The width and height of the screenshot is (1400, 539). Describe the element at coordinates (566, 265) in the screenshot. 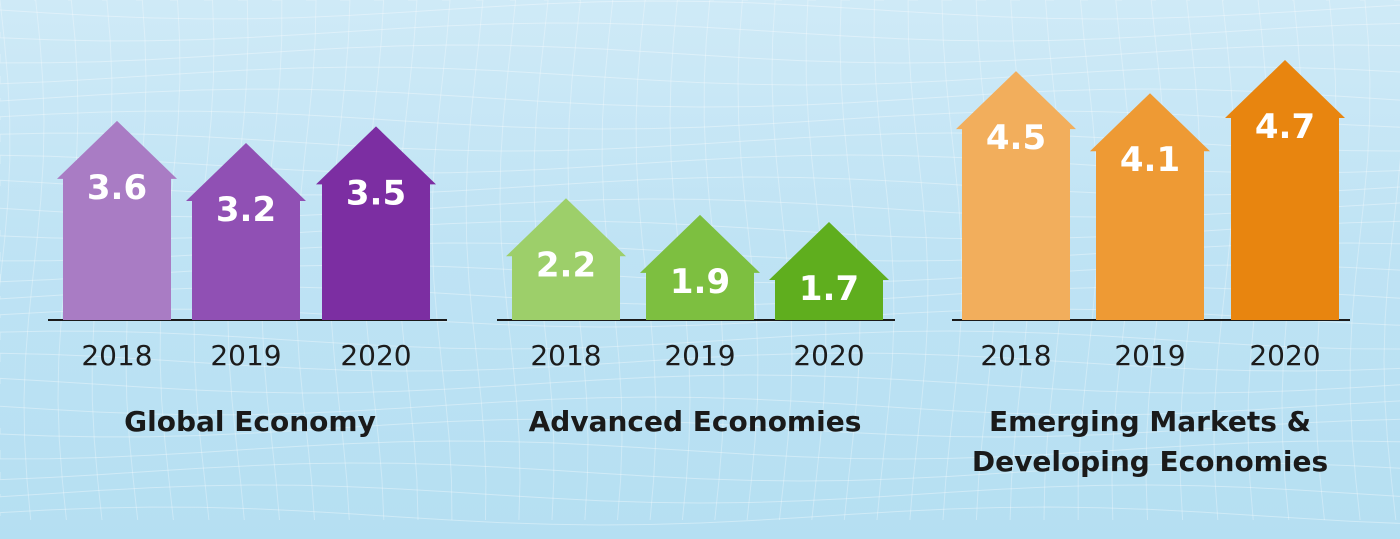

I see `value-label: 2.2` at that location.